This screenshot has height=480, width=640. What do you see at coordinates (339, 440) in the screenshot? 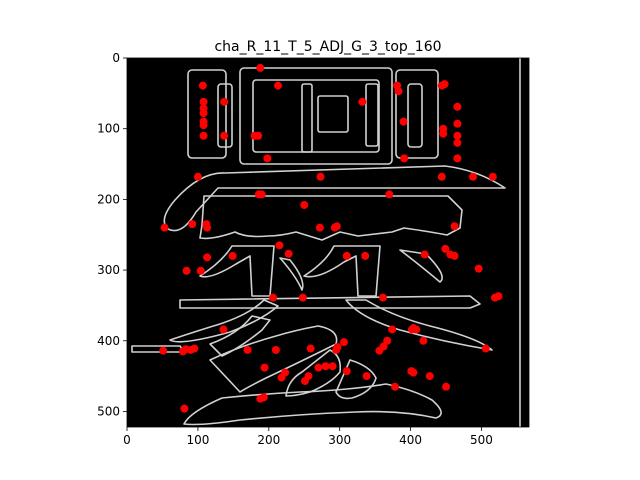
I see `x-tick-label: 300` at bounding box center [339, 440].